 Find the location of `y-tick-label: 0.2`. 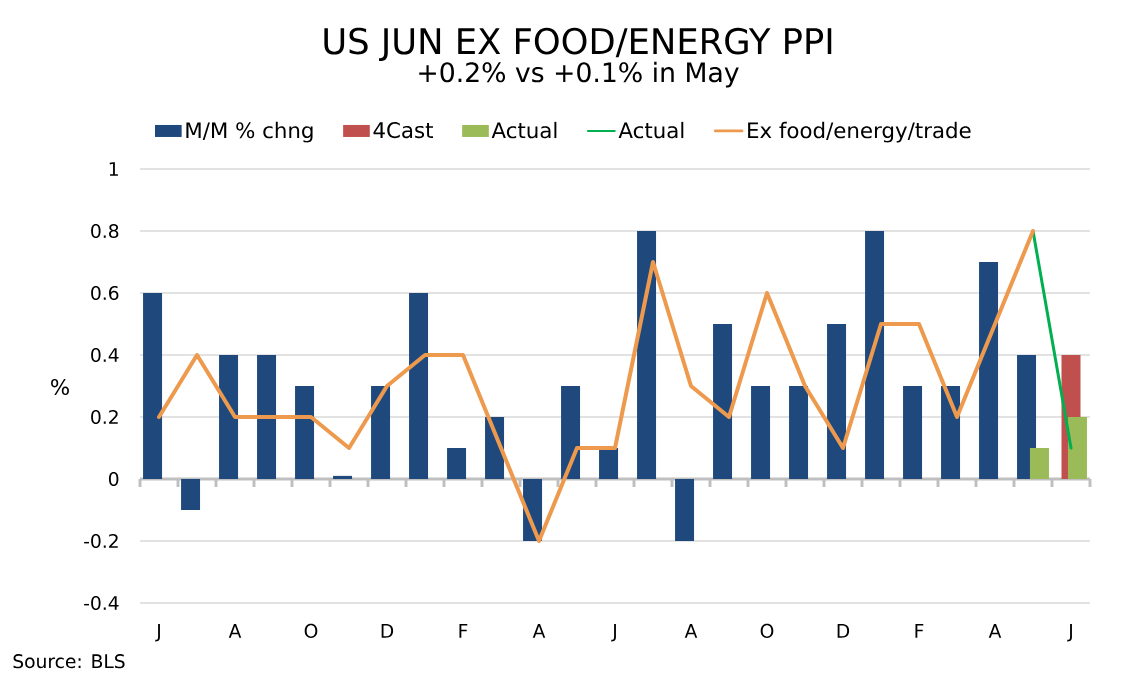

y-tick-label: 0.2 is located at coordinates (104, 417).